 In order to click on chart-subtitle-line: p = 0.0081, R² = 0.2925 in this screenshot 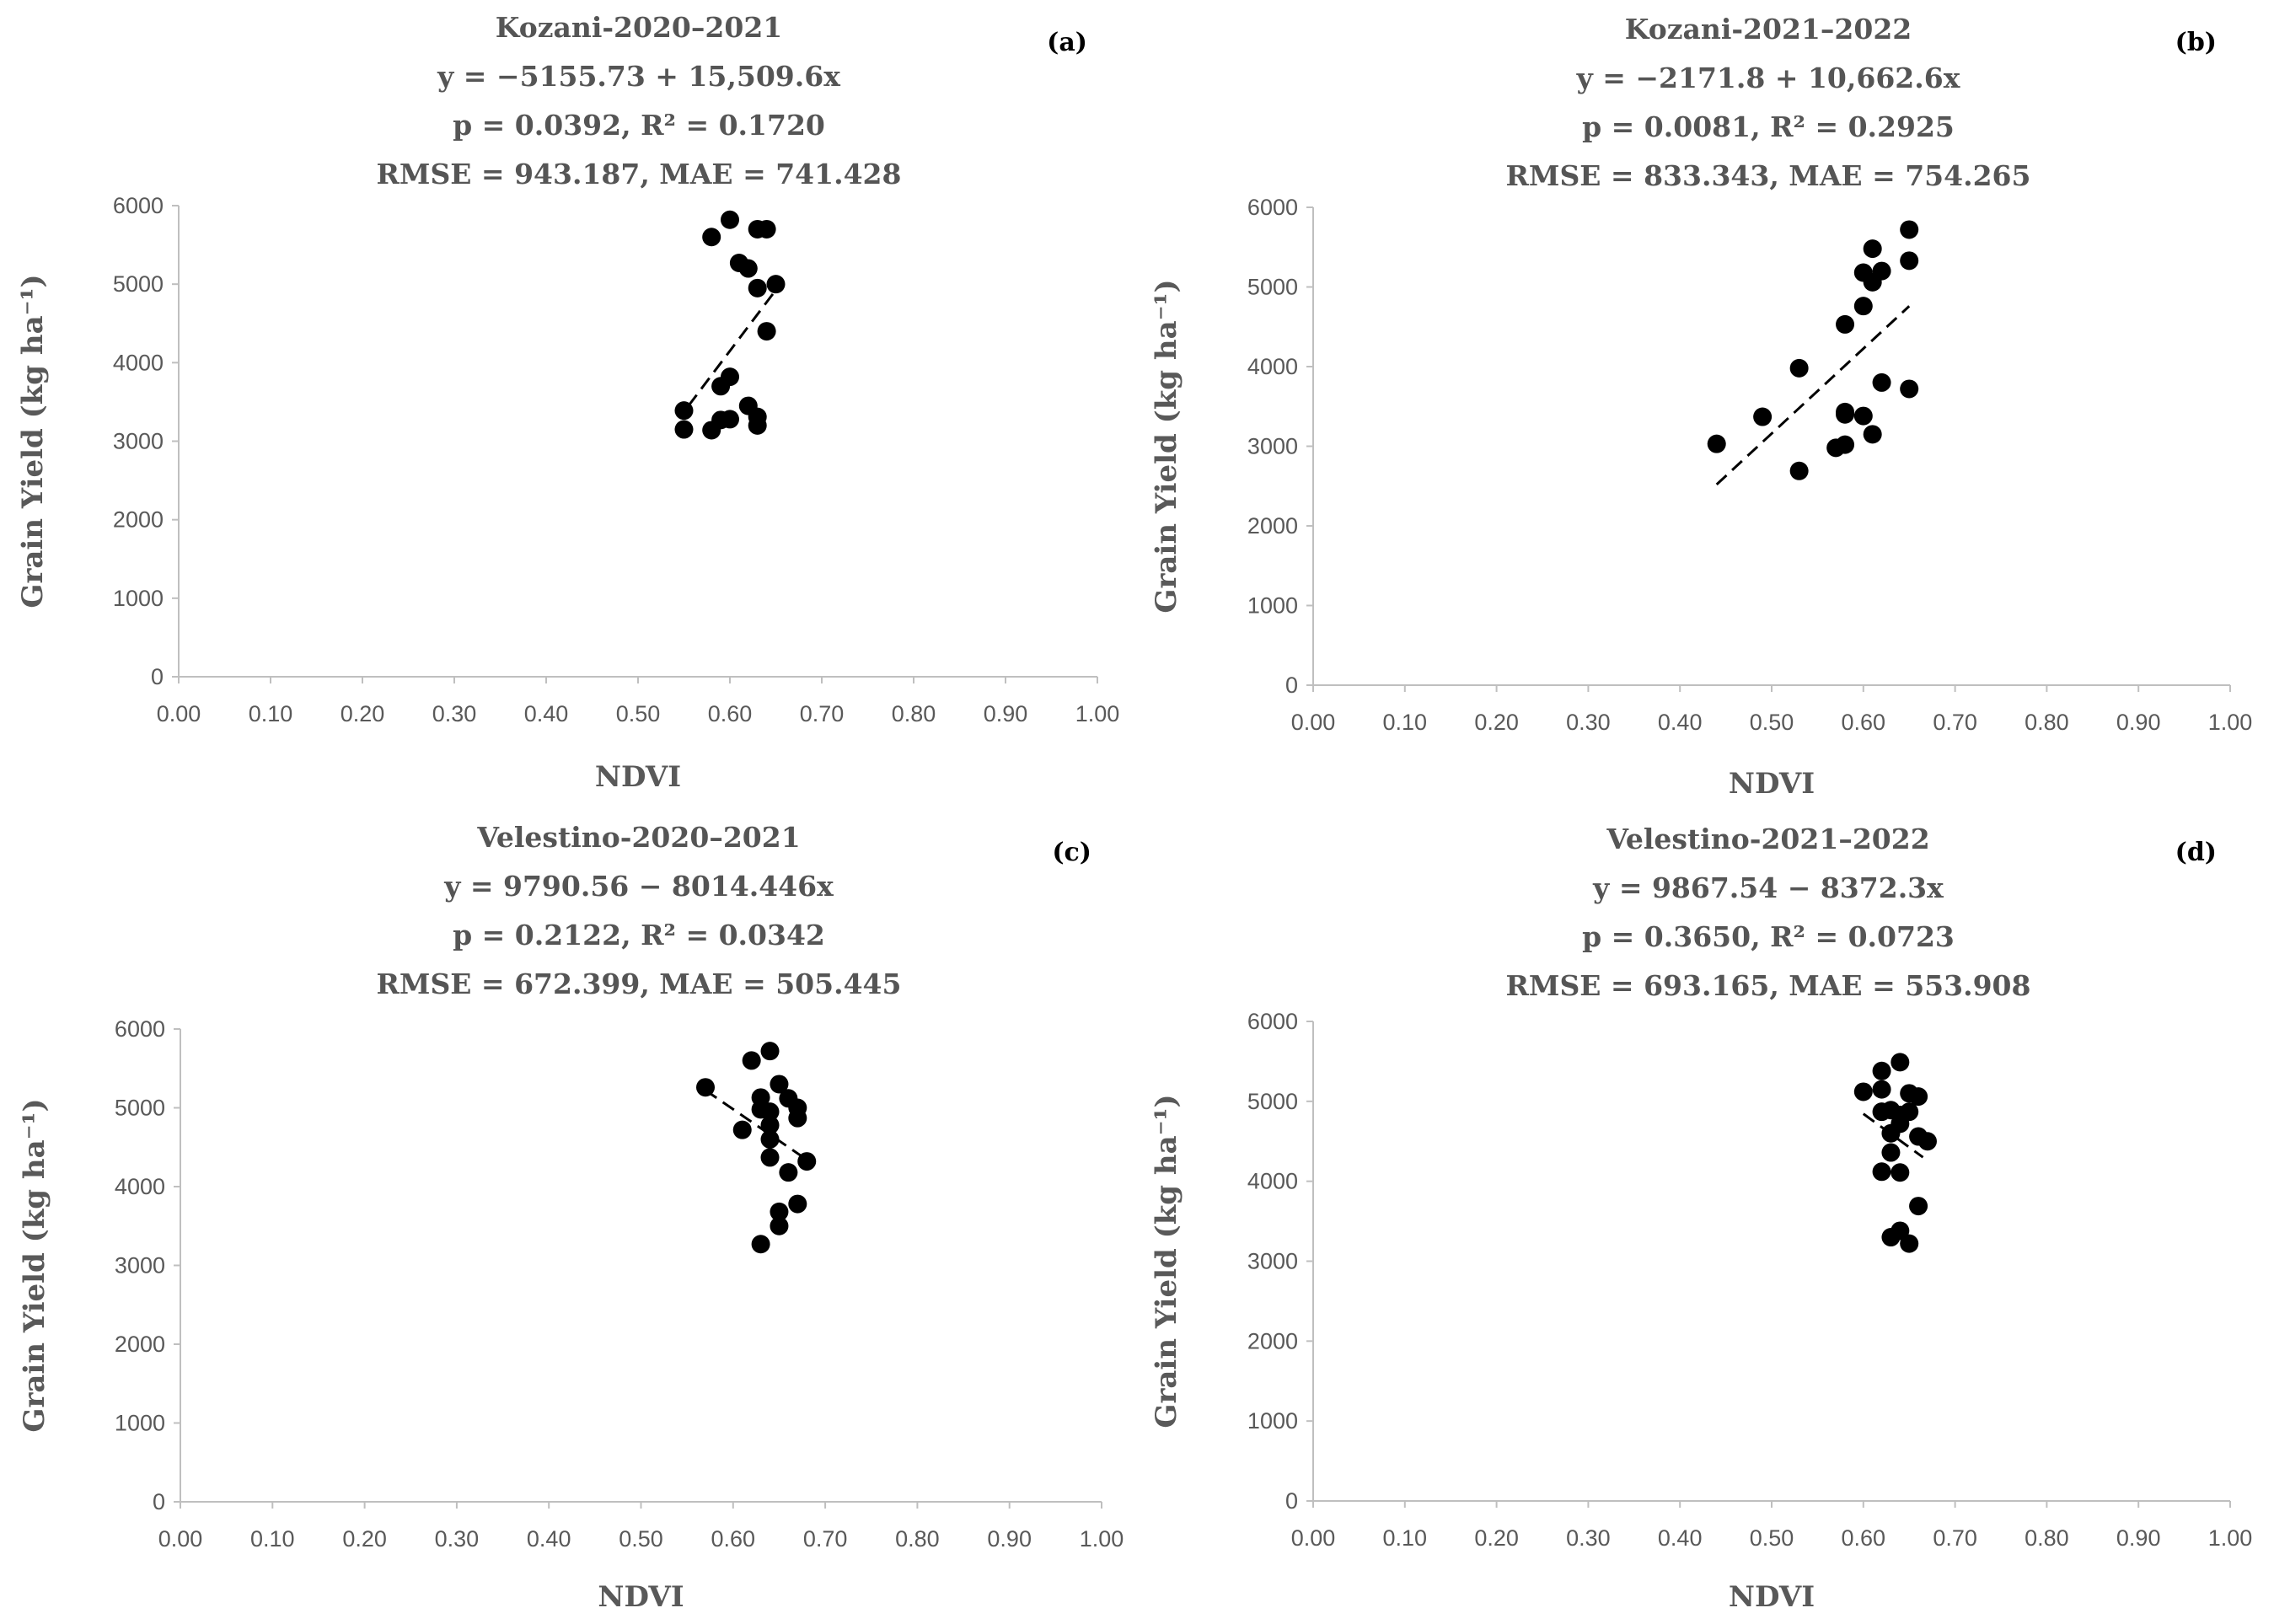, I will do `click(1768, 126)`.